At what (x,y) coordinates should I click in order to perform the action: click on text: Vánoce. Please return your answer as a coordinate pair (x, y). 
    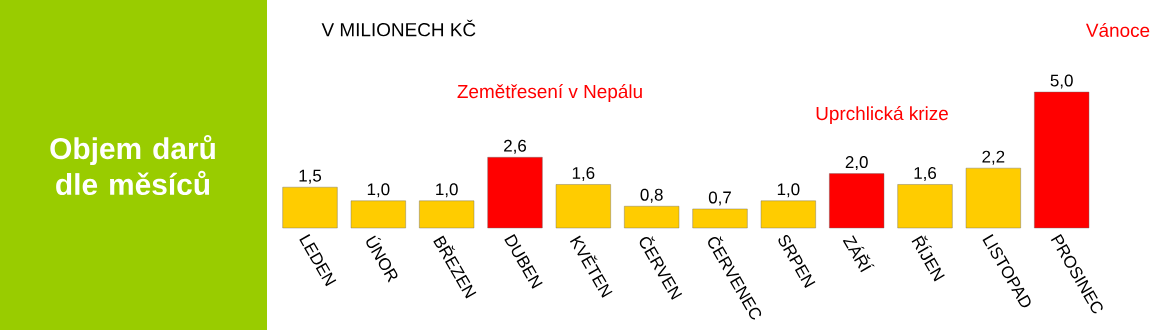
    Looking at the image, I should click on (1117, 30).